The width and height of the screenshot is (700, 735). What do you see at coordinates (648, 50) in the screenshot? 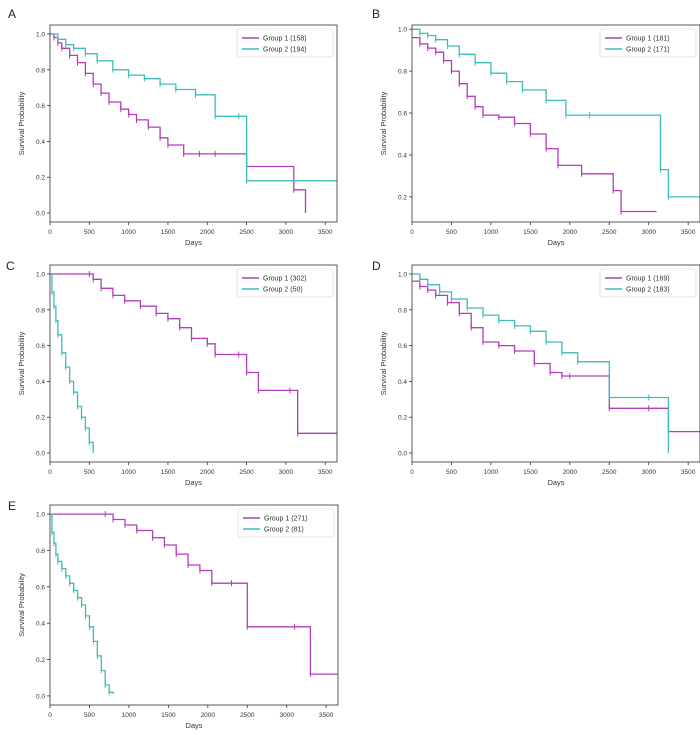
I see `panel-b-legend-entry: Group 2 (171)` at bounding box center [648, 50].